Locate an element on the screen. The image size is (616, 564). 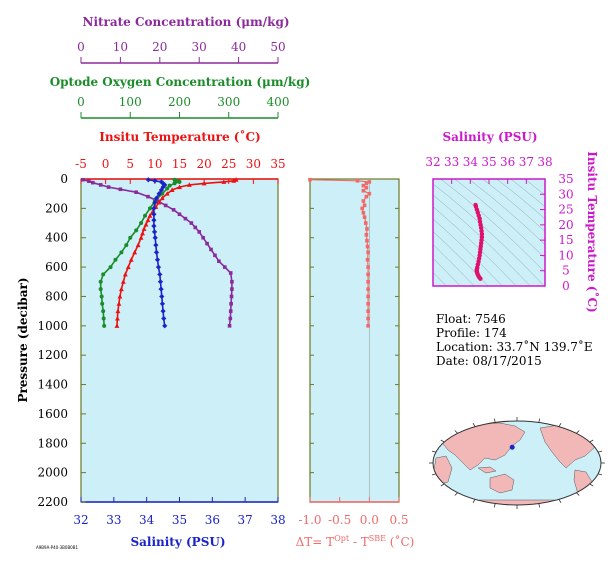
pressure-tick-label: 600 is located at coordinates (56, 267).